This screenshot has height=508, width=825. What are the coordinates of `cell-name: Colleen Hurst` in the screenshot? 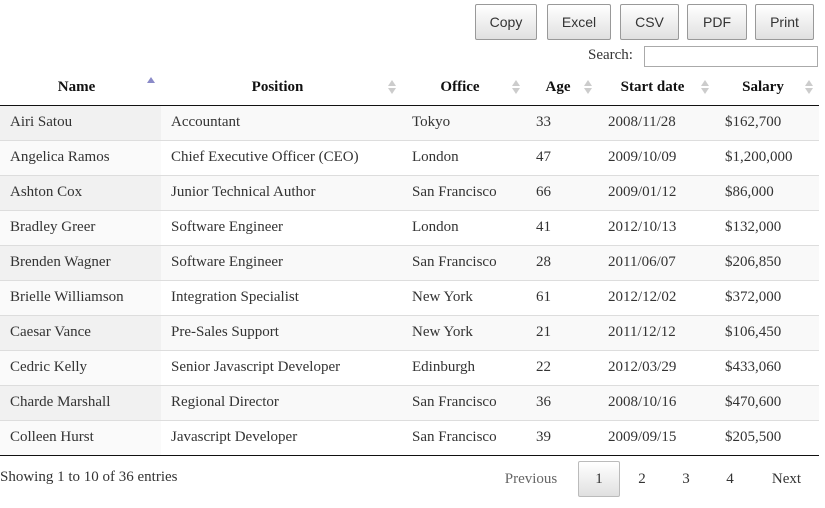 It's located at (80, 437).